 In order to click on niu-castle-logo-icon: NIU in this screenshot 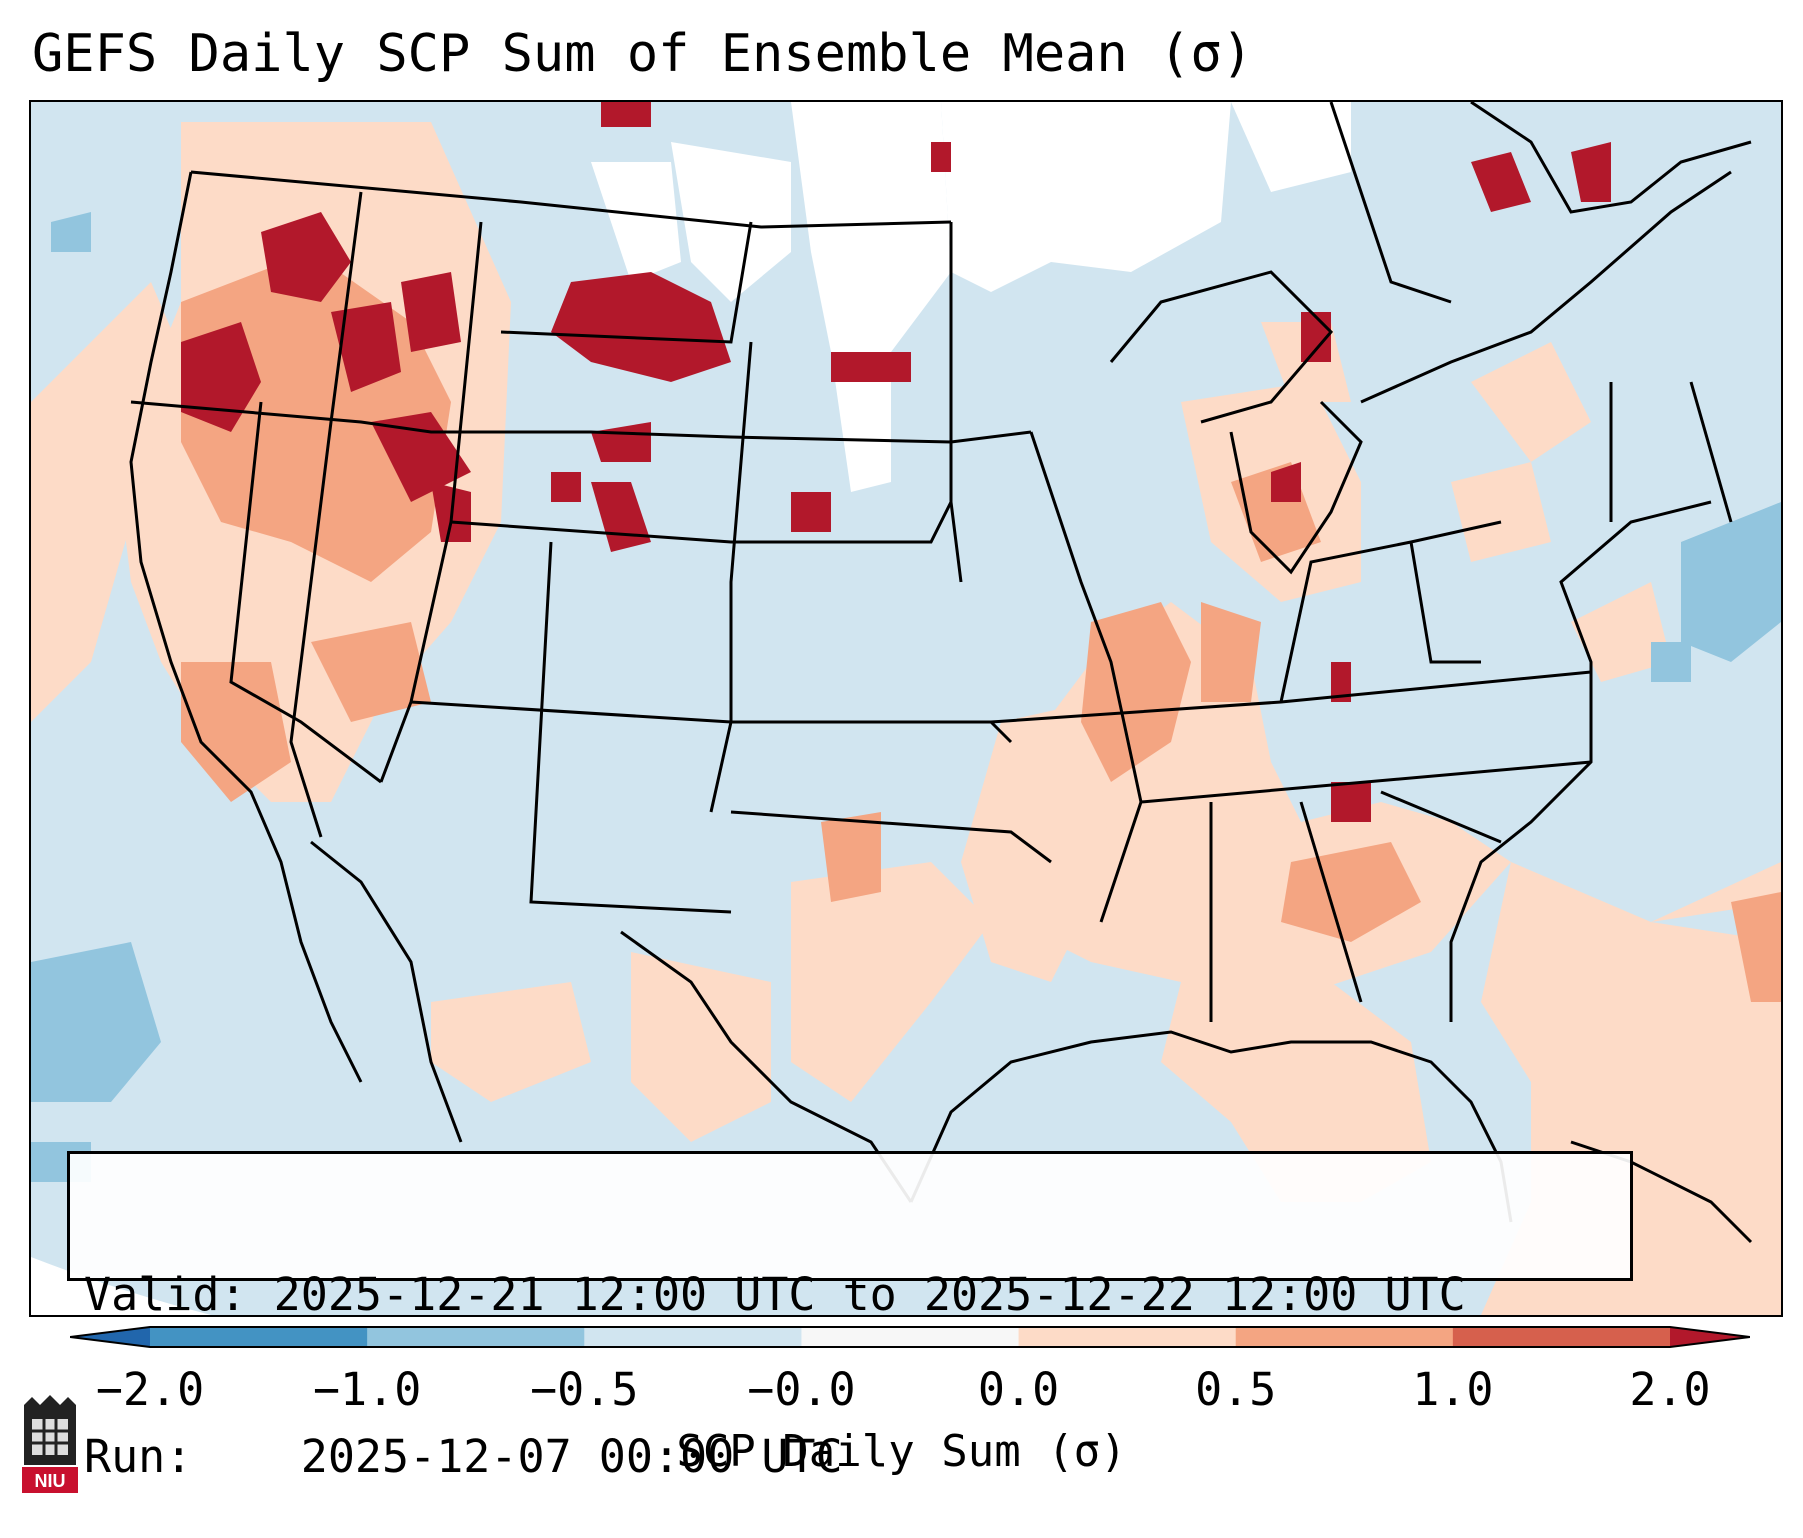, I will do `click(50, 1444)`.